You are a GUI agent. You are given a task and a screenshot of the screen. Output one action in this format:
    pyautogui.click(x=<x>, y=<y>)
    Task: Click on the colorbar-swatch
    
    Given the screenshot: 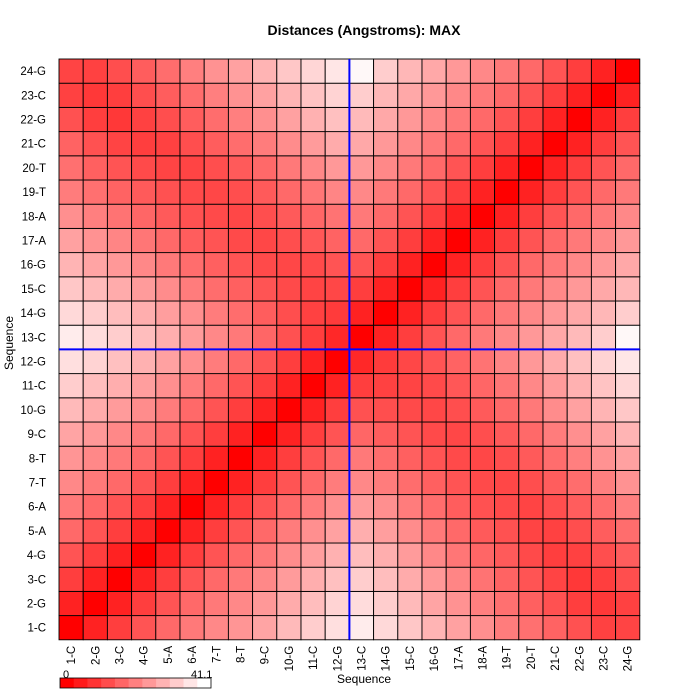 What is the action you would take?
    pyautogui.click(x=67, y=683)
    